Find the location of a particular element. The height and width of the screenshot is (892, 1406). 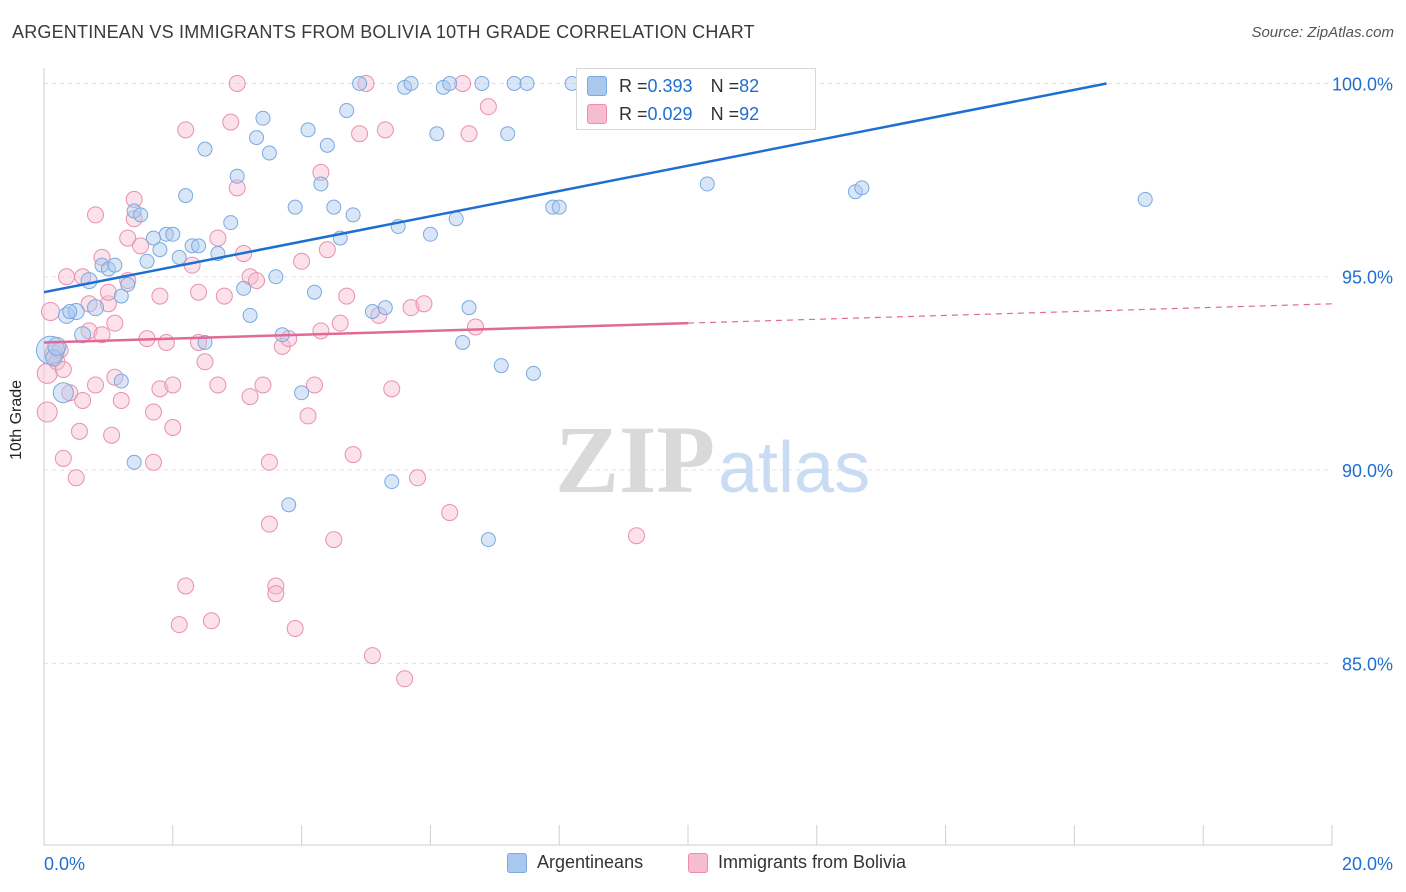

watermark: ZIP atlas is located at coordinates (712, 459).